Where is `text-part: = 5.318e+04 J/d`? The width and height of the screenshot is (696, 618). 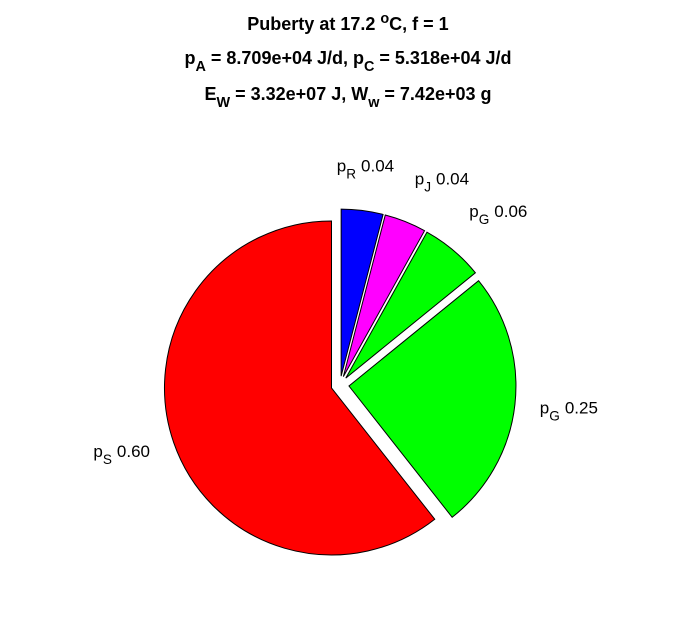 text-part: = 5.318e+04 J/d is located at coordinates (442, 58).